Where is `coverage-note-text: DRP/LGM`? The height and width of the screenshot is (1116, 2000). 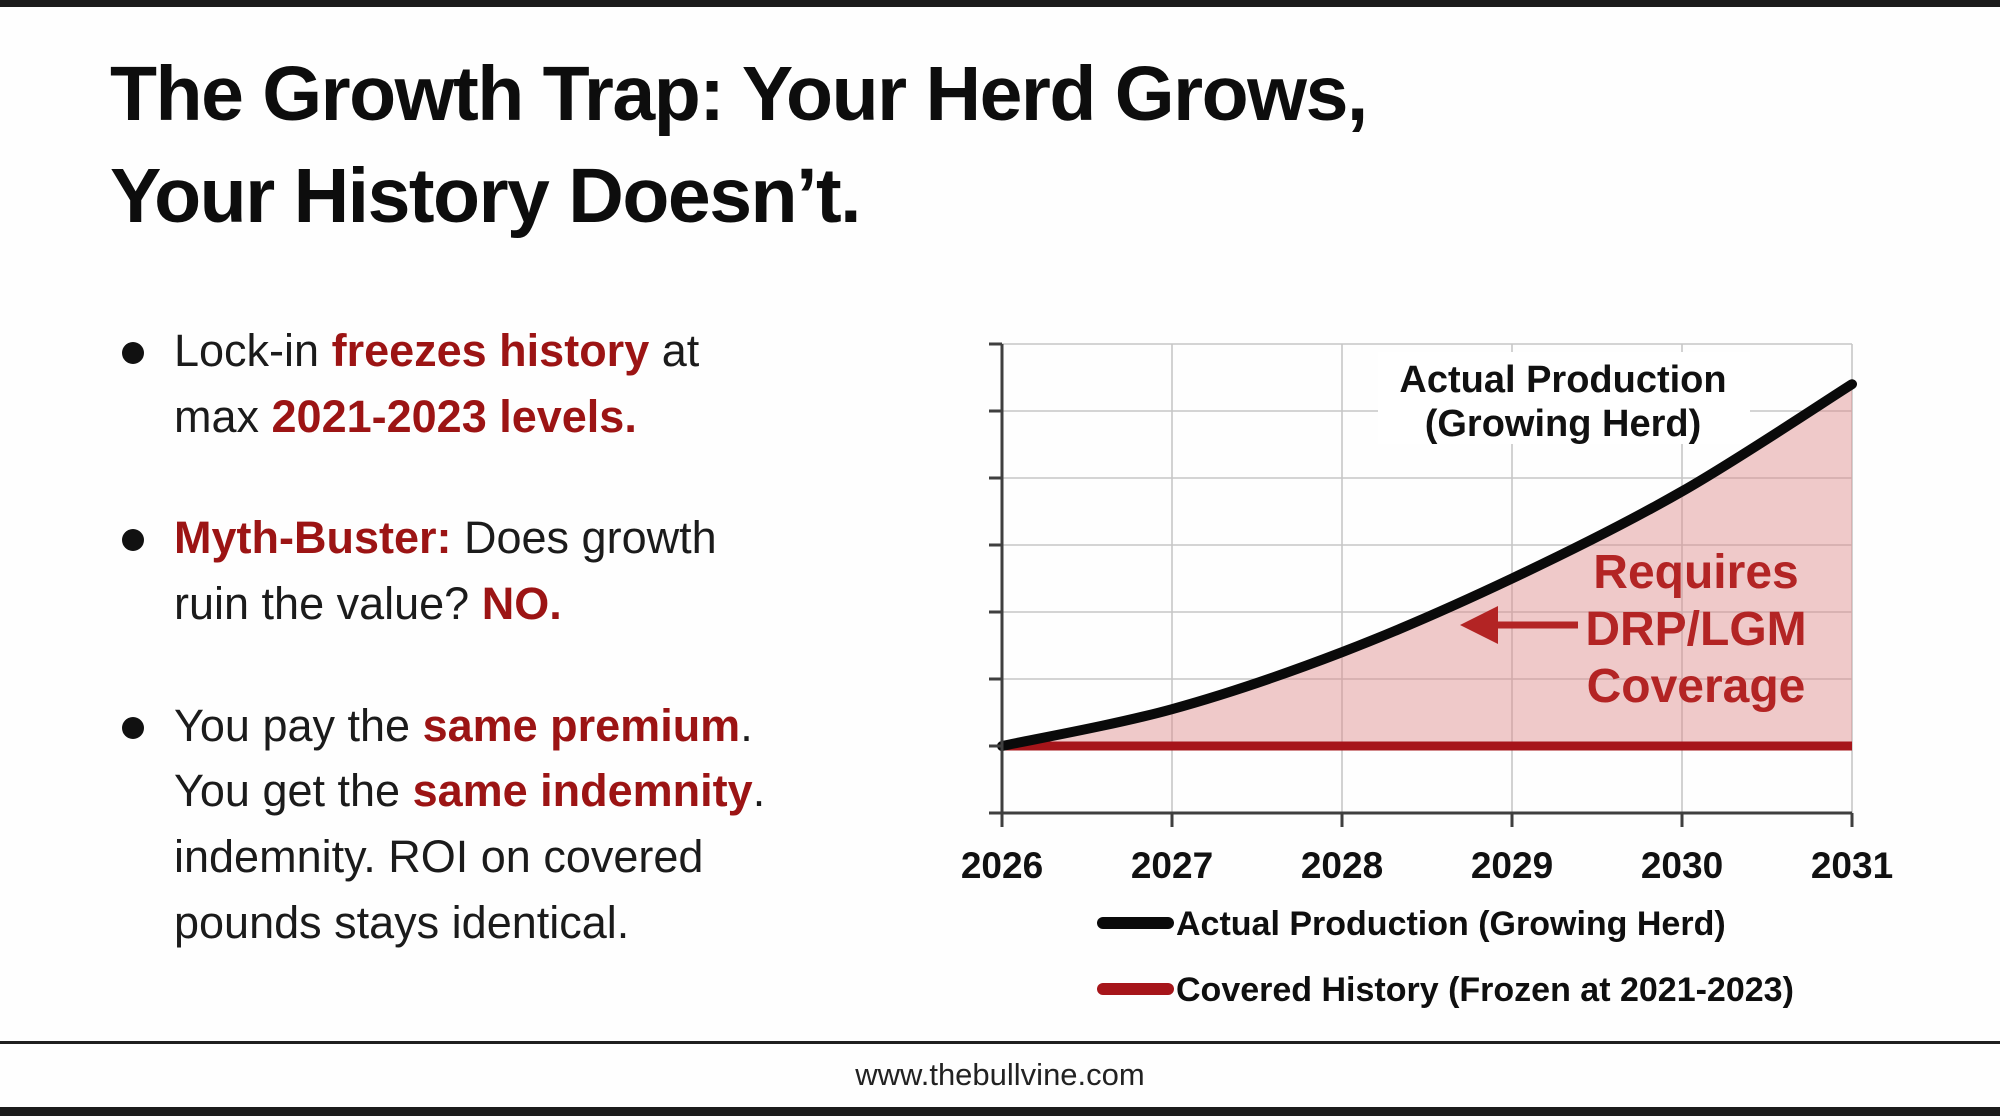
coverage-note-text: DRP/LGM is located at coordinates (1695, 629).